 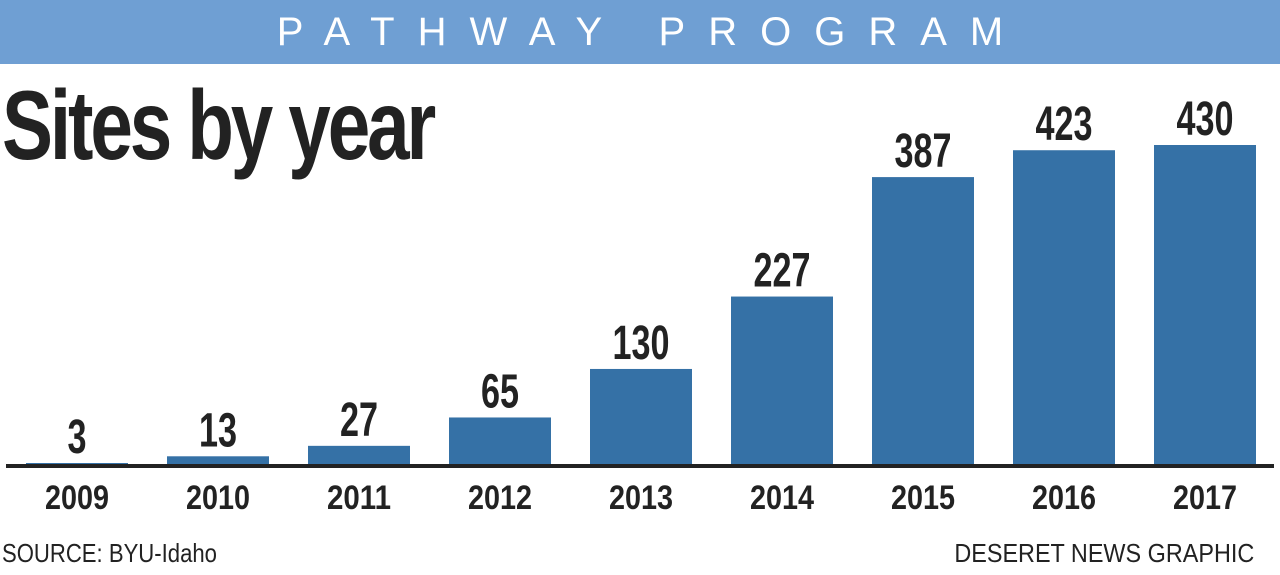 What do you see at coordinates (218, 461) in the screenshot?
I see `bar-2010` at bounding box center [218, 461].